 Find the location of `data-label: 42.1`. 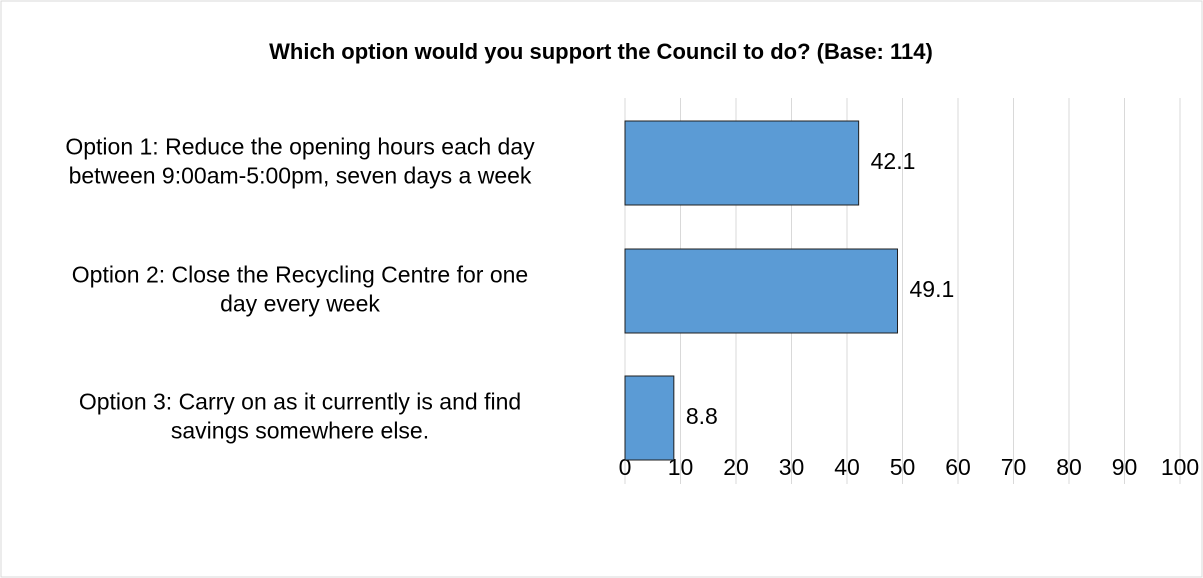

data-label: 42.1 is located at coordinates (893, 161).